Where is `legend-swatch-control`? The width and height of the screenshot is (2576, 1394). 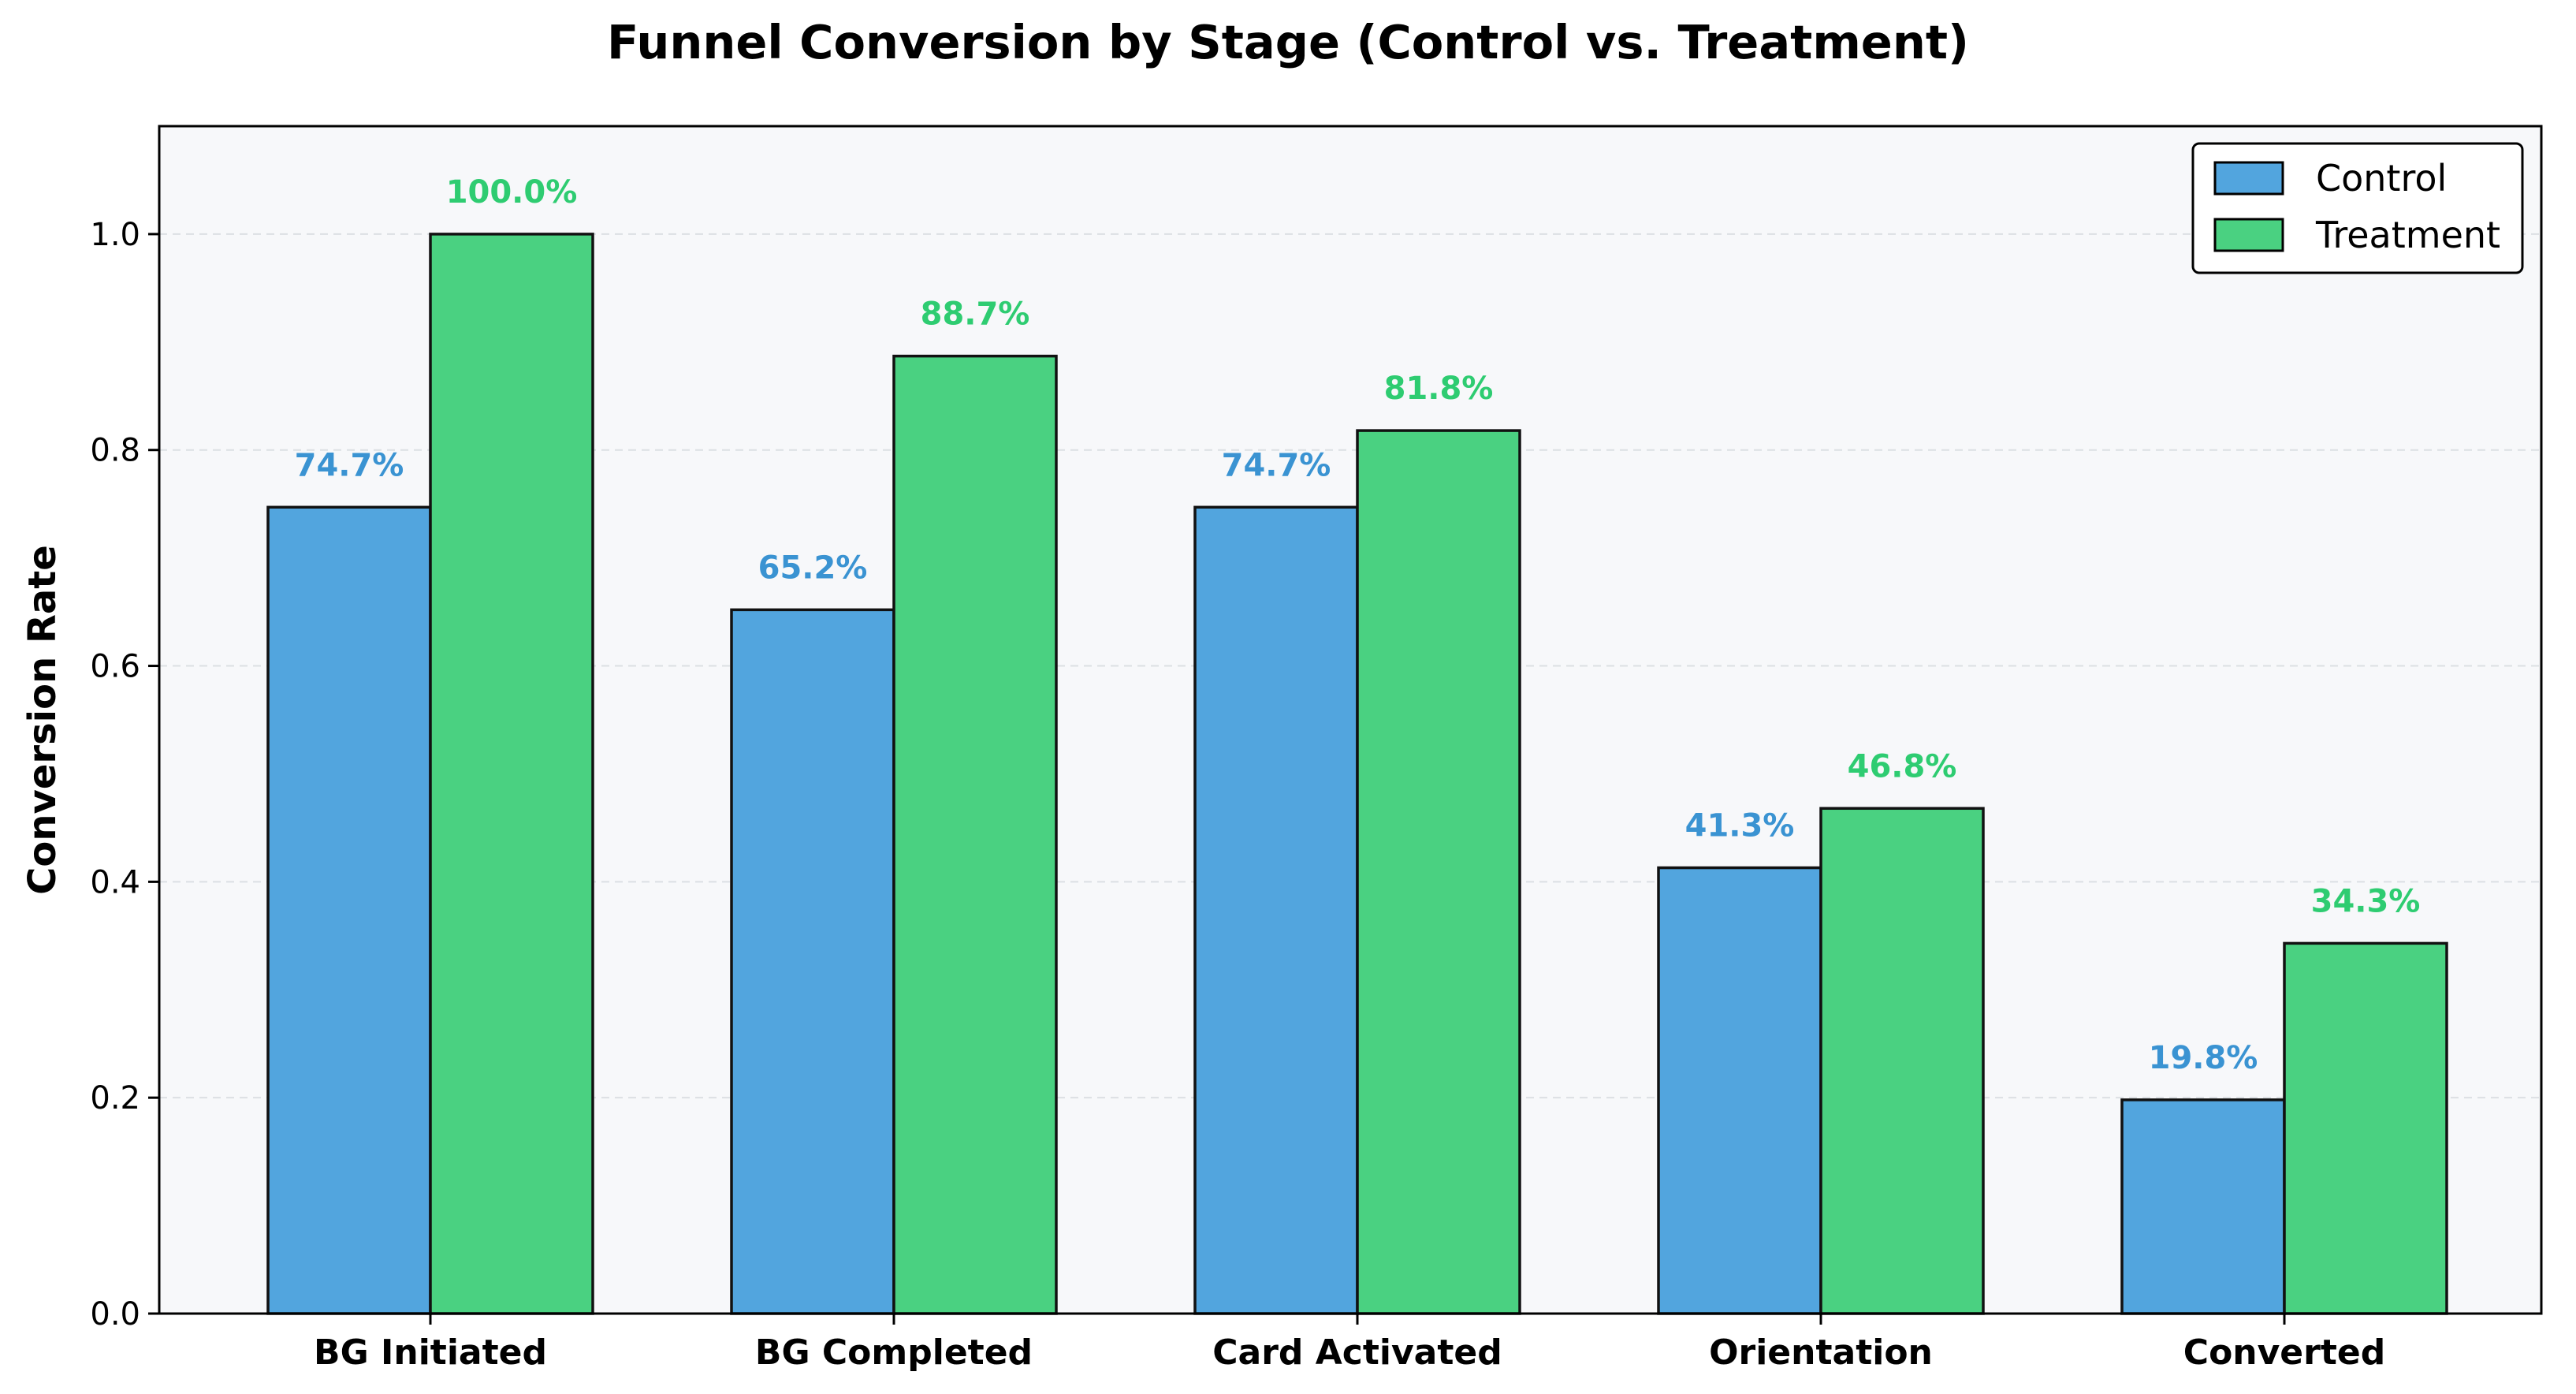 legend-swatch-control is located at coordinates (2248, 178).